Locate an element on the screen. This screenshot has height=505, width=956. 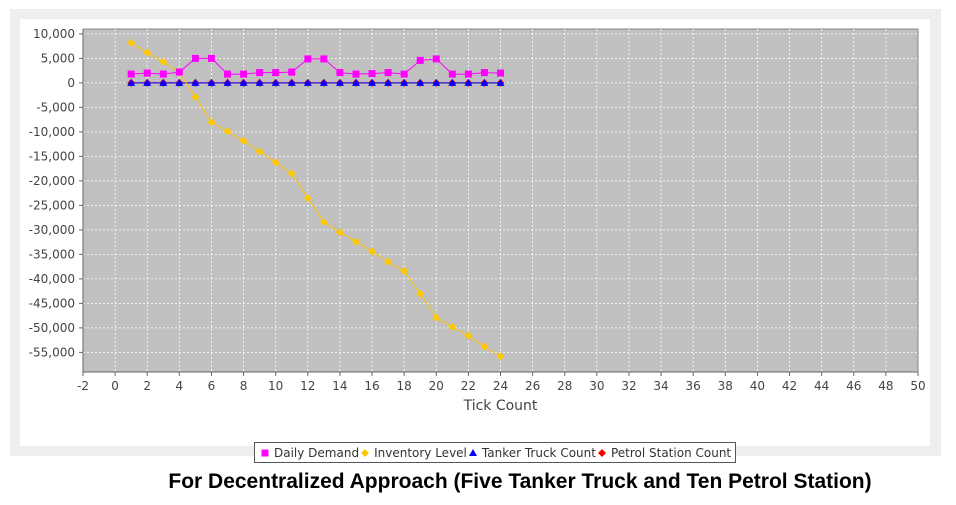
x-tick-label: 2 is located at coordinates (147, 386).